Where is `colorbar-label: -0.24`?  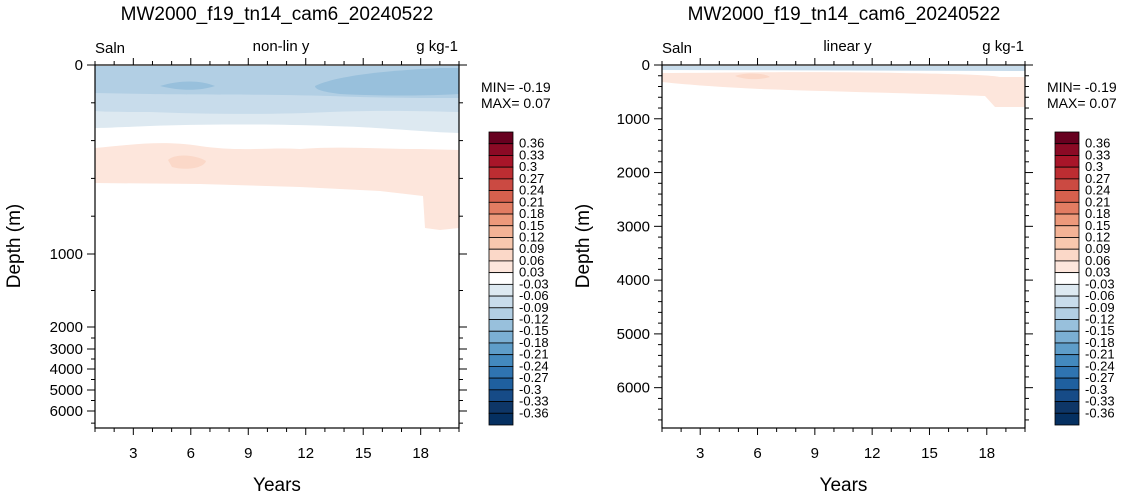
colorbar-label: -0.24 is located at coordinates (1100, 365).